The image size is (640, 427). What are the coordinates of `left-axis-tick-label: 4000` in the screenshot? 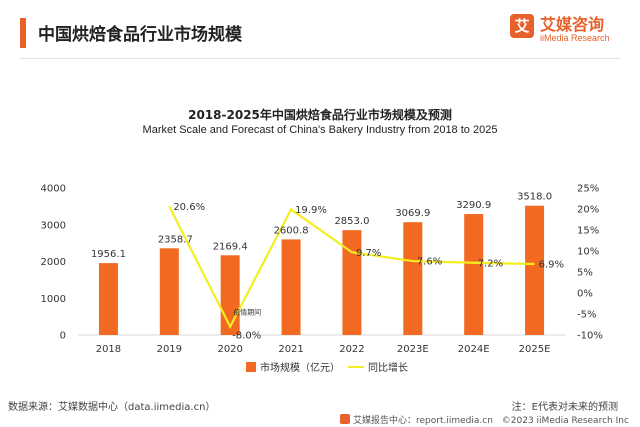 It's located at (53, 189).